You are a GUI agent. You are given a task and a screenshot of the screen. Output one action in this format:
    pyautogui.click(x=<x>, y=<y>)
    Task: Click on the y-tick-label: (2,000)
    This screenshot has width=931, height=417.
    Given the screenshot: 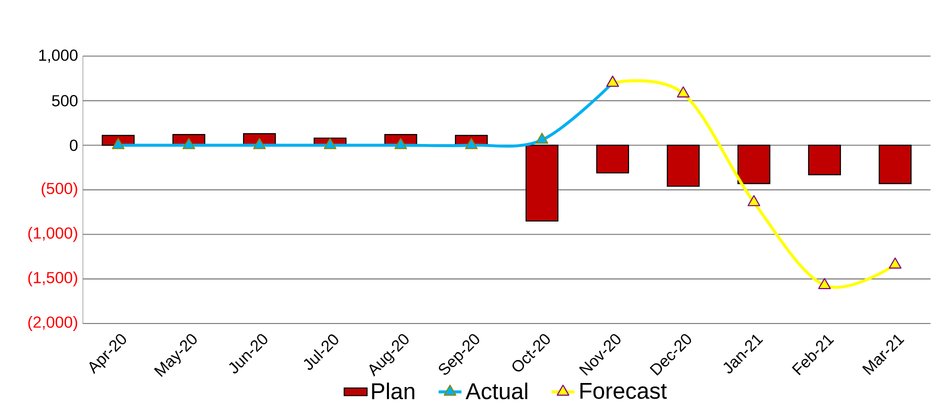 What is the action you would take?
    pyautogui.click(x=53, y=323)
    